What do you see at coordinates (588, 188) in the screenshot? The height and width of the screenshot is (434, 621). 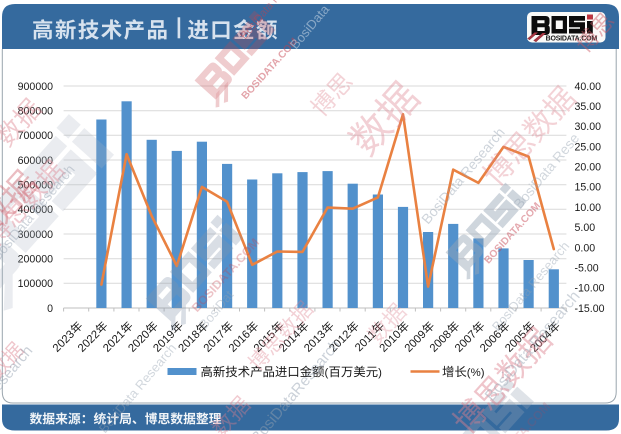 I see `svg-text: 15.00` at bounding box center [588, 188].